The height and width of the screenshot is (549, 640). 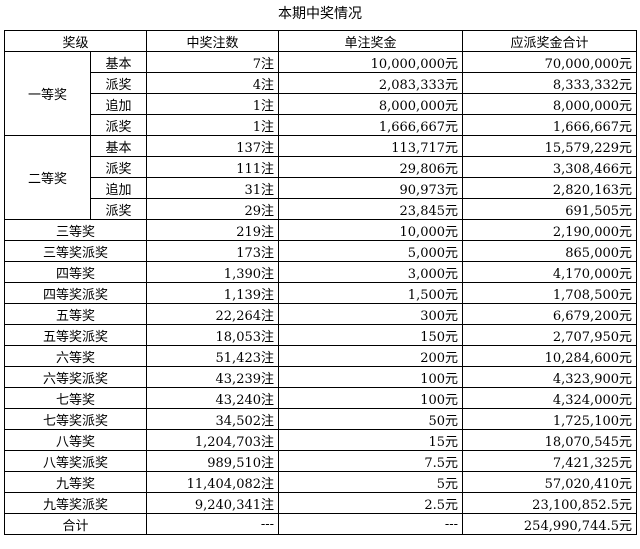 I want to click on unit-prize-cell: 29,806元, so click(x=371, y=167).